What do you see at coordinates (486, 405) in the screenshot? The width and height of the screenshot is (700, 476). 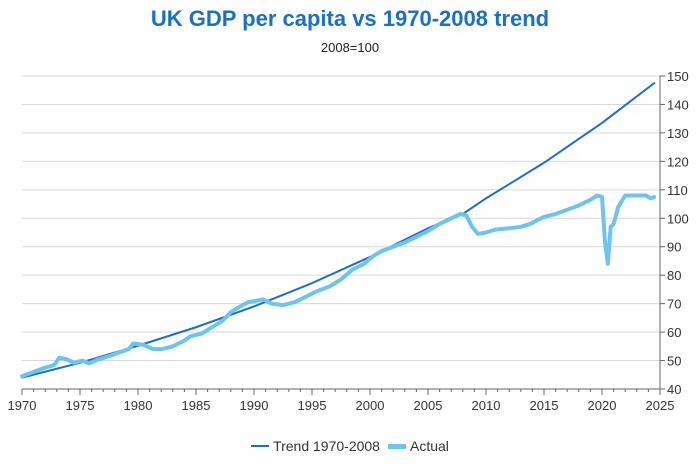 I see `x-tick-label: 2010` at bounding box center [486, 405].